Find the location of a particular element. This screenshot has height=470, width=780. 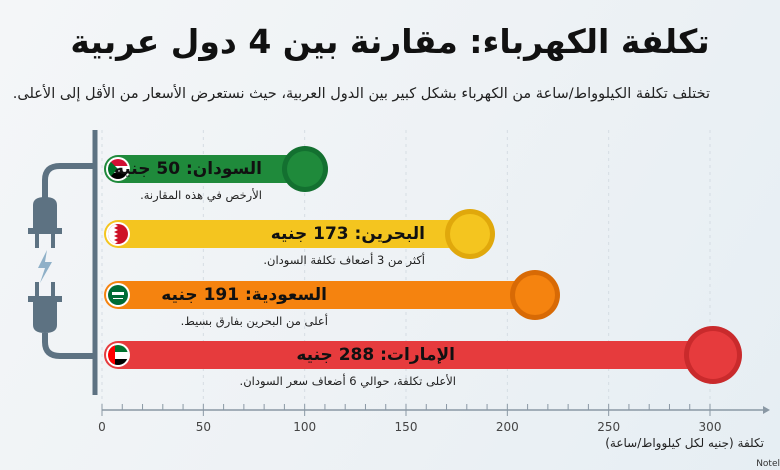

x-axis-title: تكلفة (جنيه لكل كيلوواط/ساعة) is located at coordinates (684, 443).